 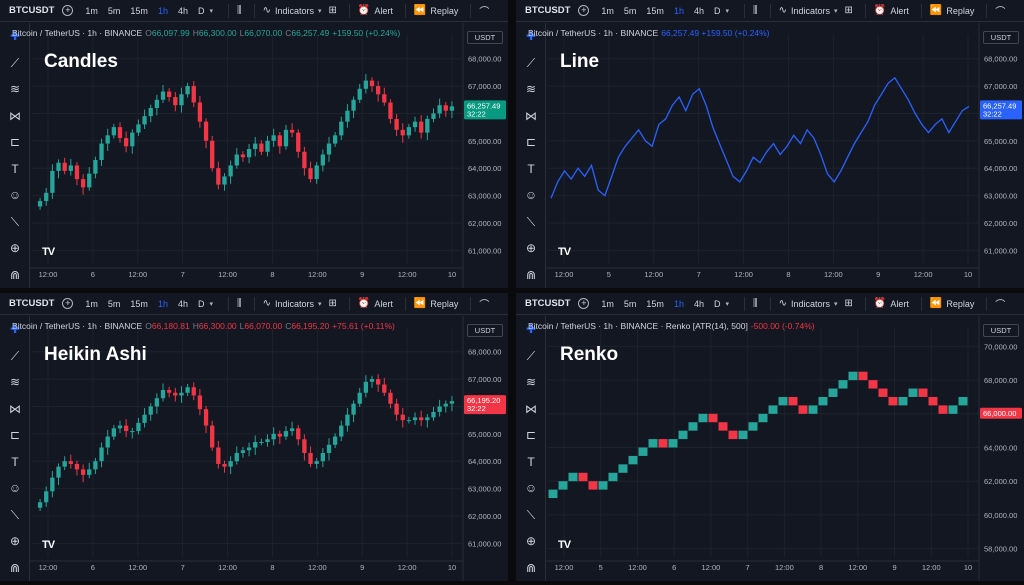 I want to click on zoom-icon: ⊕, so click(x=531, y=248).